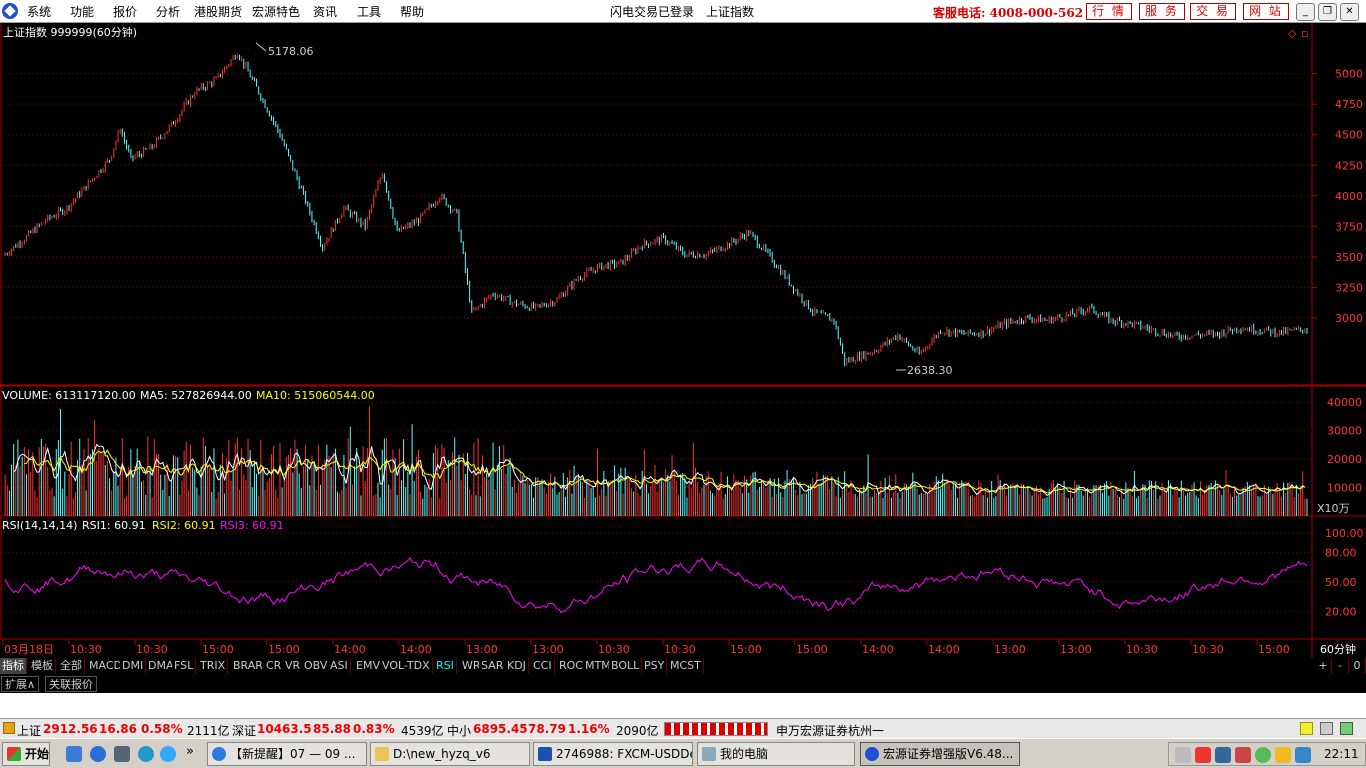 The height and width of the screenshot is (768, 1366). I want to click on trade-button: 交 易, so click(1213, 11).